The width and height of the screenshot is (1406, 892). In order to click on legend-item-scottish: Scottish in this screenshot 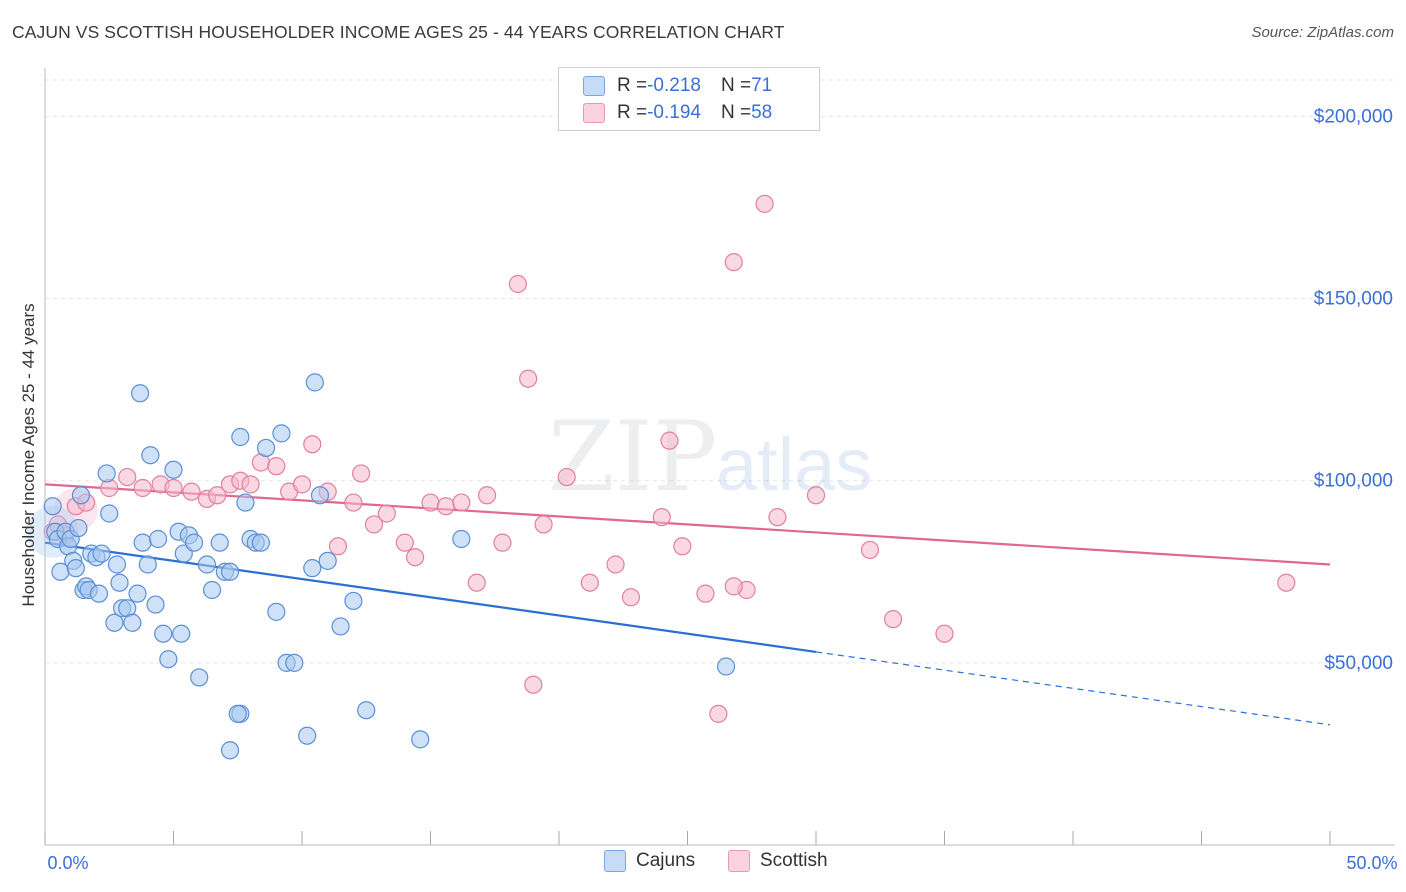, I will do `click(778, 861)`.